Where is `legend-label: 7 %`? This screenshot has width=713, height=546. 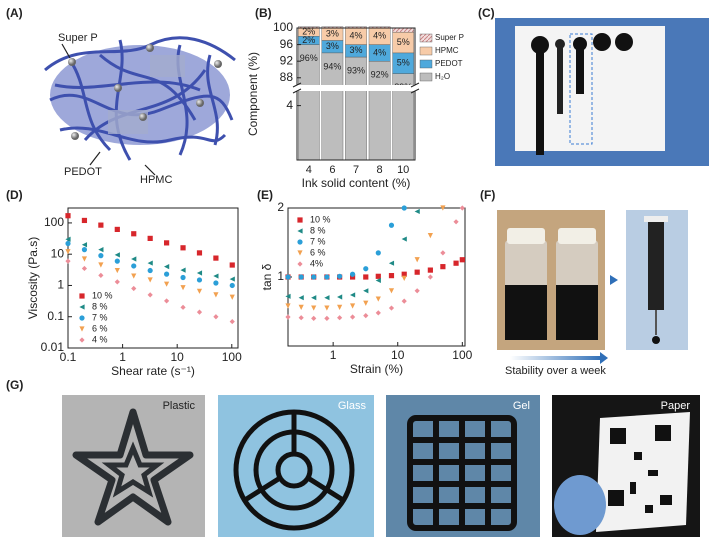 legend-label: 7 % is located at coordinates (100, 317).